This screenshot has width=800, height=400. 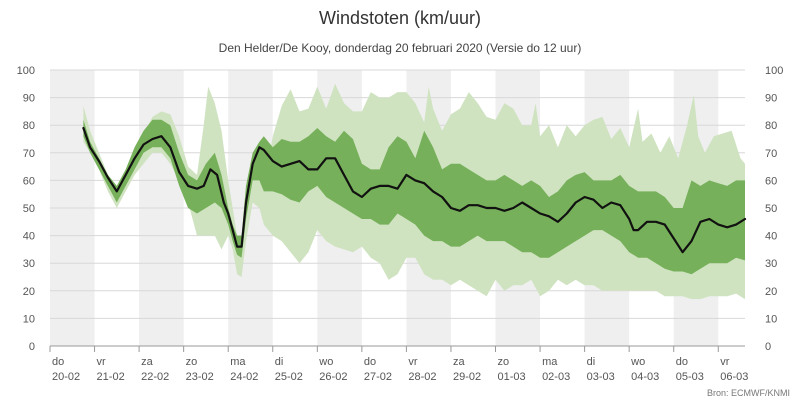 I want to click on y-axis-left: 0 10 20 30 40 50 60 70 80 90 100, so click(x=26, y=209).